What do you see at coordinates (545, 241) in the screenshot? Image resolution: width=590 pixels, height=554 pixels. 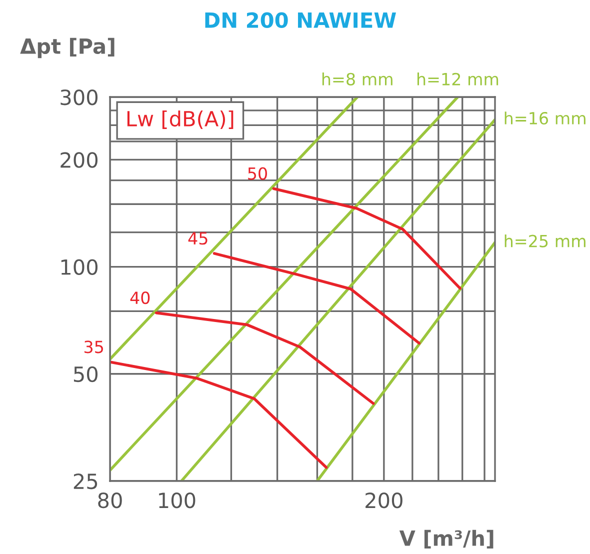 I see `series-label: h=25 mm` at bounding box center [545, 241].